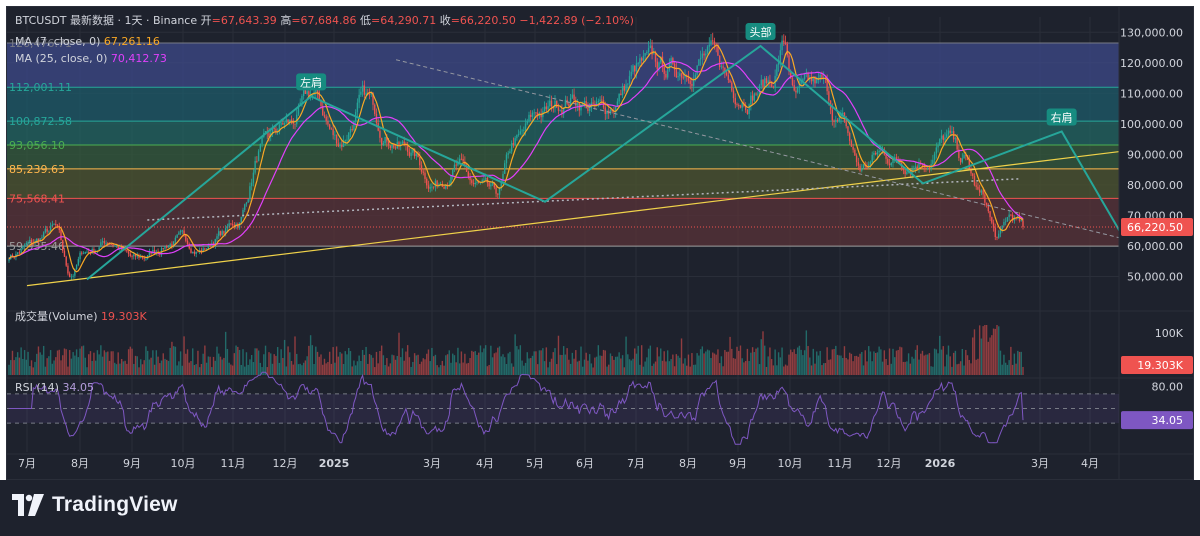 This screenshot has width=1200, height=536. Describe the element at coordinates (54, 387) in the screenshot. I see `rsi-legend: RSI (14) 34.05` at that location.